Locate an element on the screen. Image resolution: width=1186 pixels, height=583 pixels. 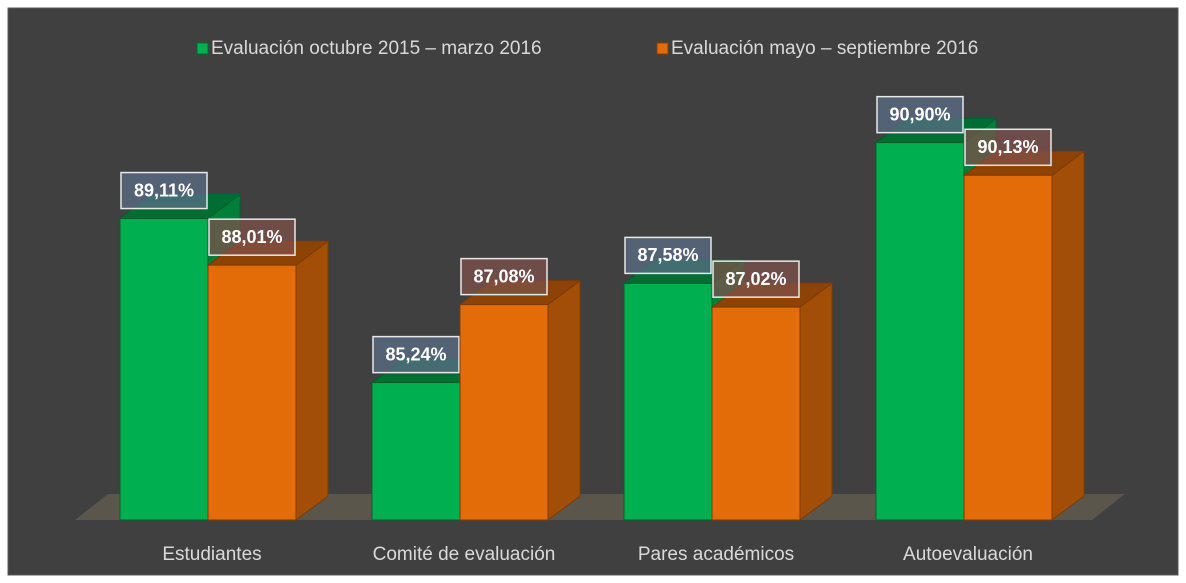
data-label: 87,08% is located at coordinates (503, 276).